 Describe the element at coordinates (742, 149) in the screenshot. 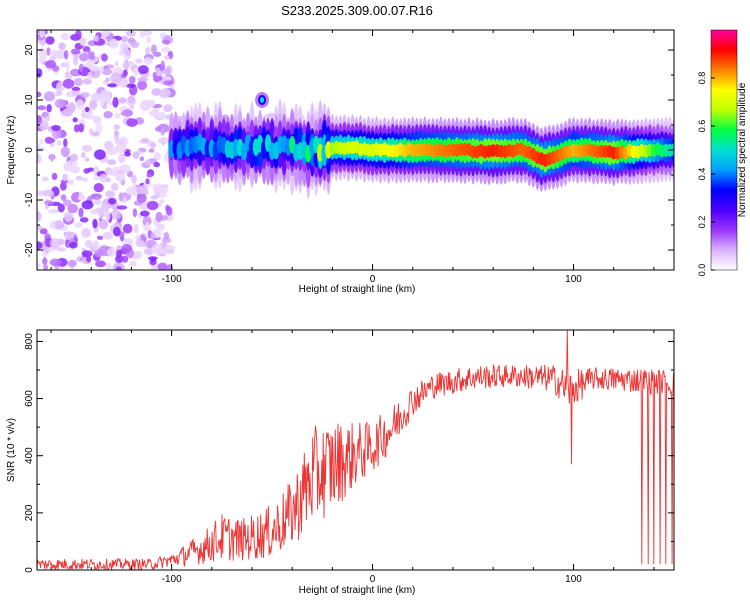

I see `colorbar-label: Normalized spectral amplitude` at that location.